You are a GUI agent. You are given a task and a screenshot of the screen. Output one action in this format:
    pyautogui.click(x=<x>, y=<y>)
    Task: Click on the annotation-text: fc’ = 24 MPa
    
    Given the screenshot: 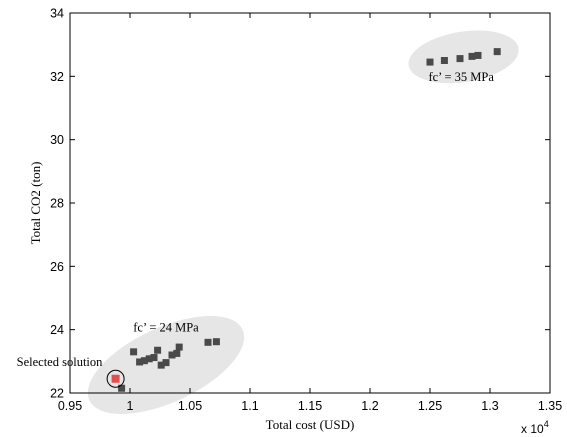 What is the action you would take?
    pyautogui.click(x=166, y=327)
    